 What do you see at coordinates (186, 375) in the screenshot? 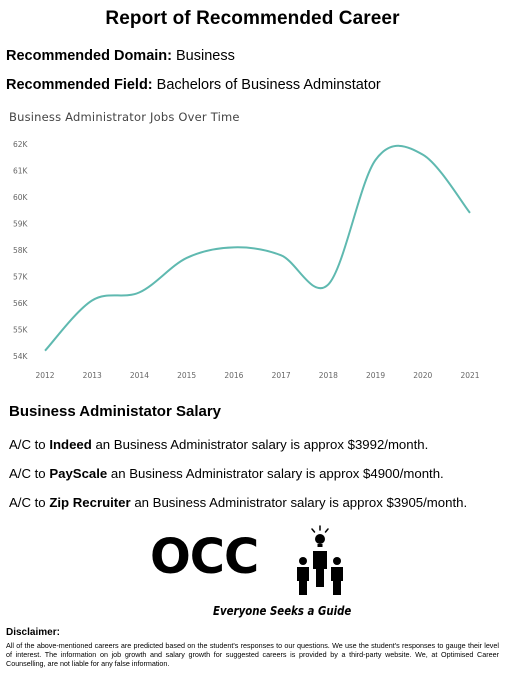
I see `x-tick-label: 2015` at bounding box center [186, 375].